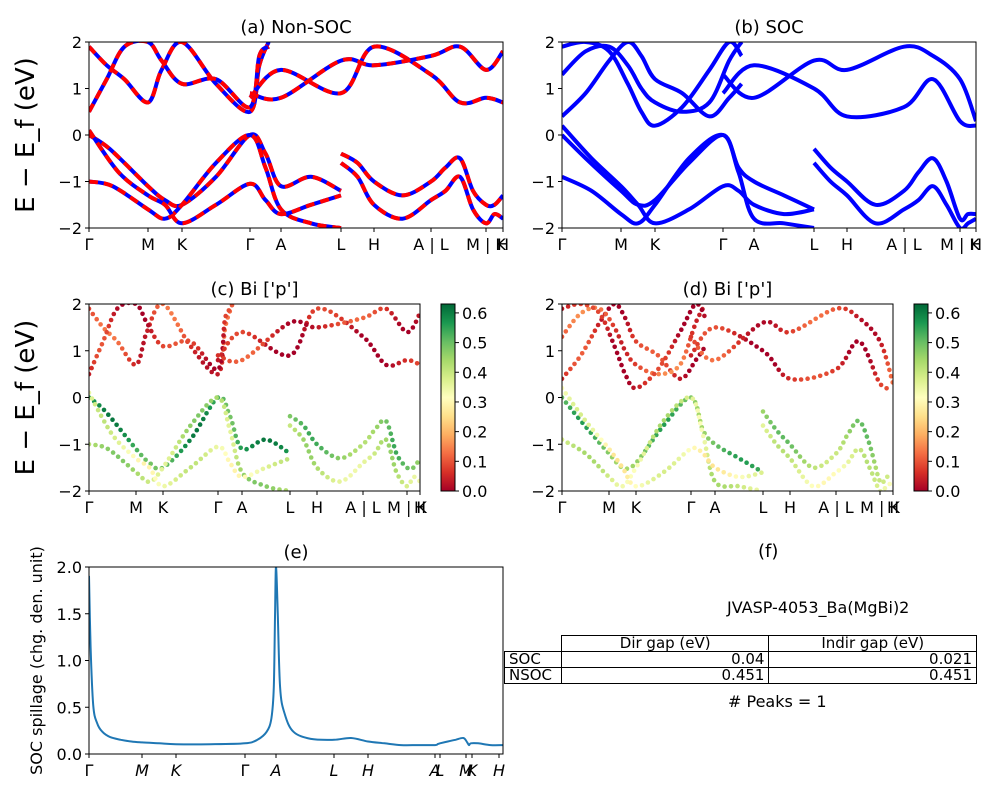 This screenshot has width=1000, height=800. Describe the element at coordinates (947, 343) in the screenshot. I see `colorbar-tick-label: 0.5` at that location.